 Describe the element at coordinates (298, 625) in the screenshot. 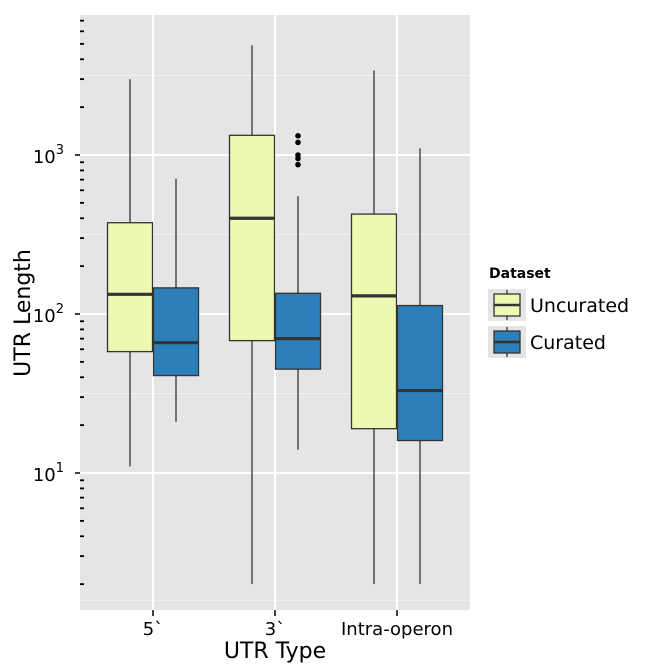

I see `x-axis: 5` 3` Intra-operon` at that location.